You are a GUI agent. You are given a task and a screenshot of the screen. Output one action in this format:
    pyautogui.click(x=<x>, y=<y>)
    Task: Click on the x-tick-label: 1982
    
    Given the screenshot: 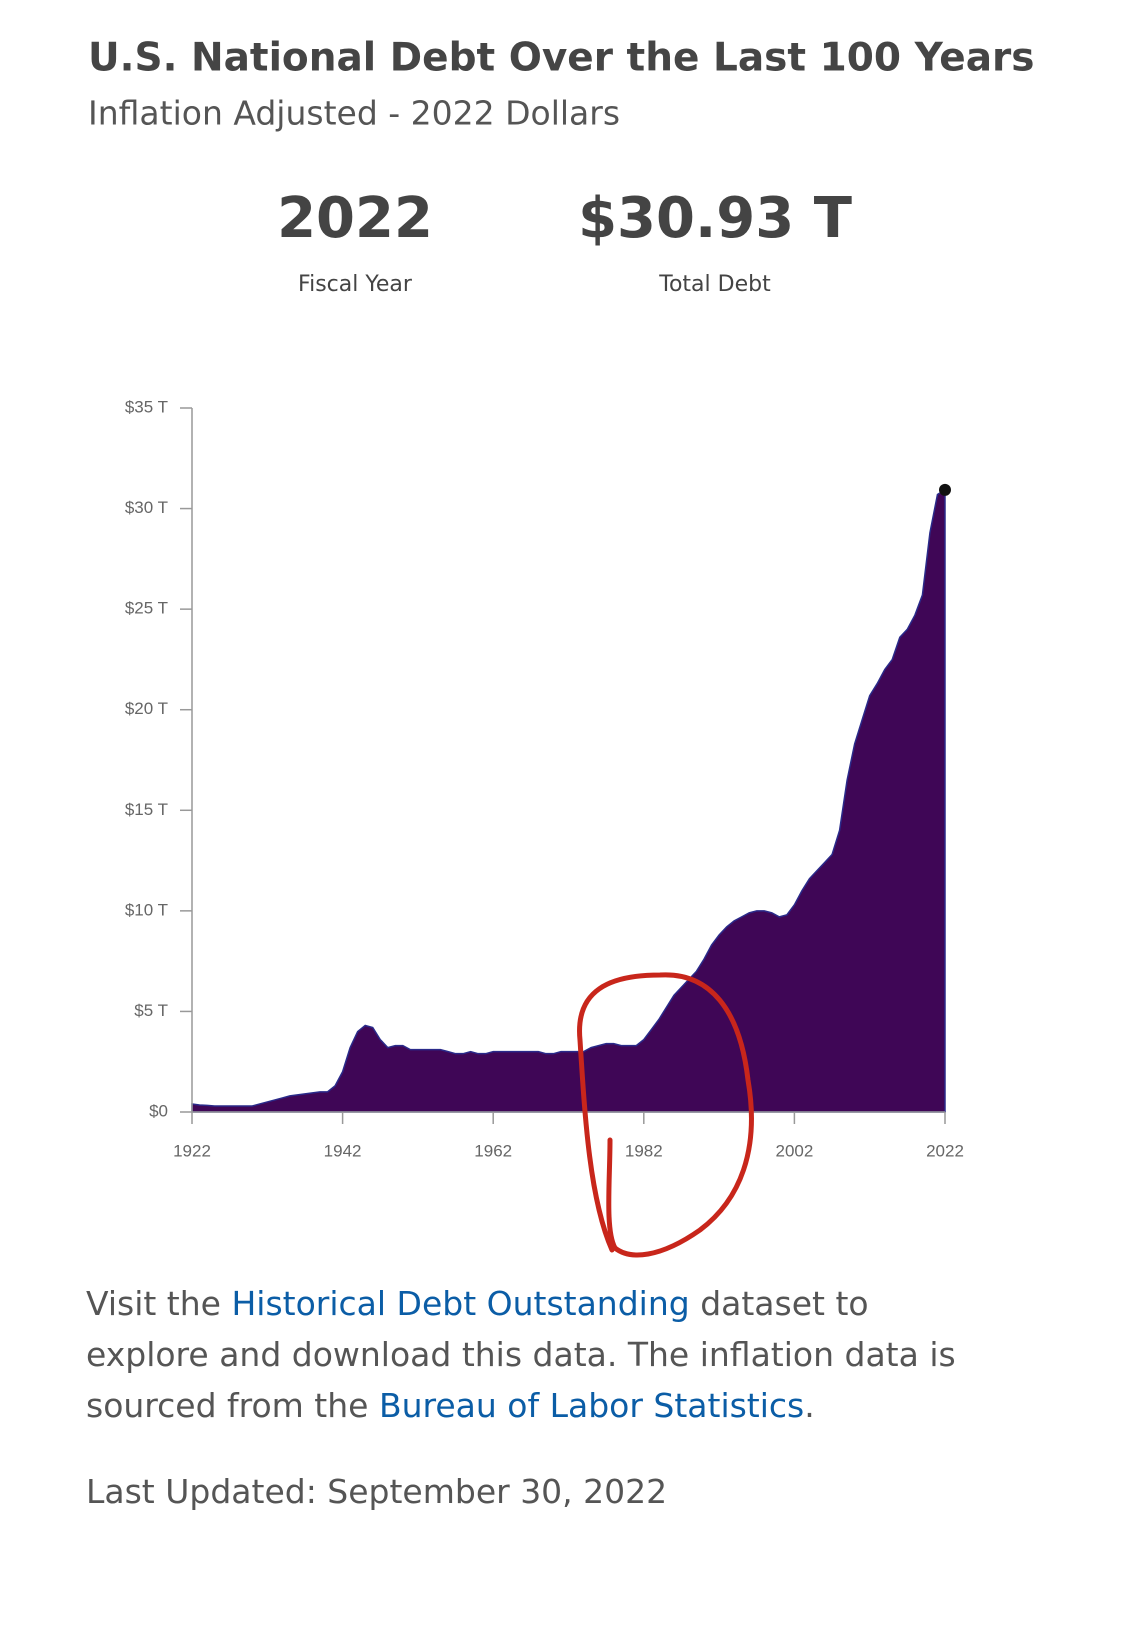 What is the action you would take?
    pyautogui.click(x=644, y=1150)
    